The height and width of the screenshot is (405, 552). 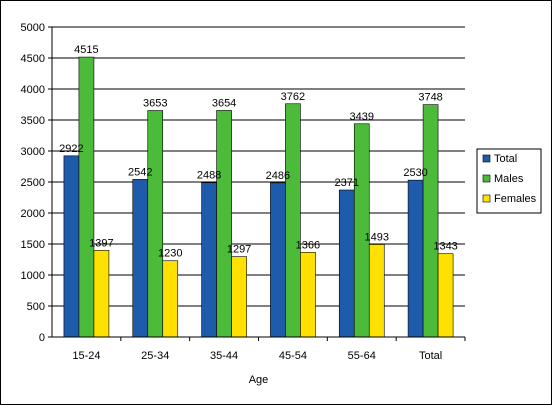 I want to click on legend-label-males: Males, so click(x=509, y=179).